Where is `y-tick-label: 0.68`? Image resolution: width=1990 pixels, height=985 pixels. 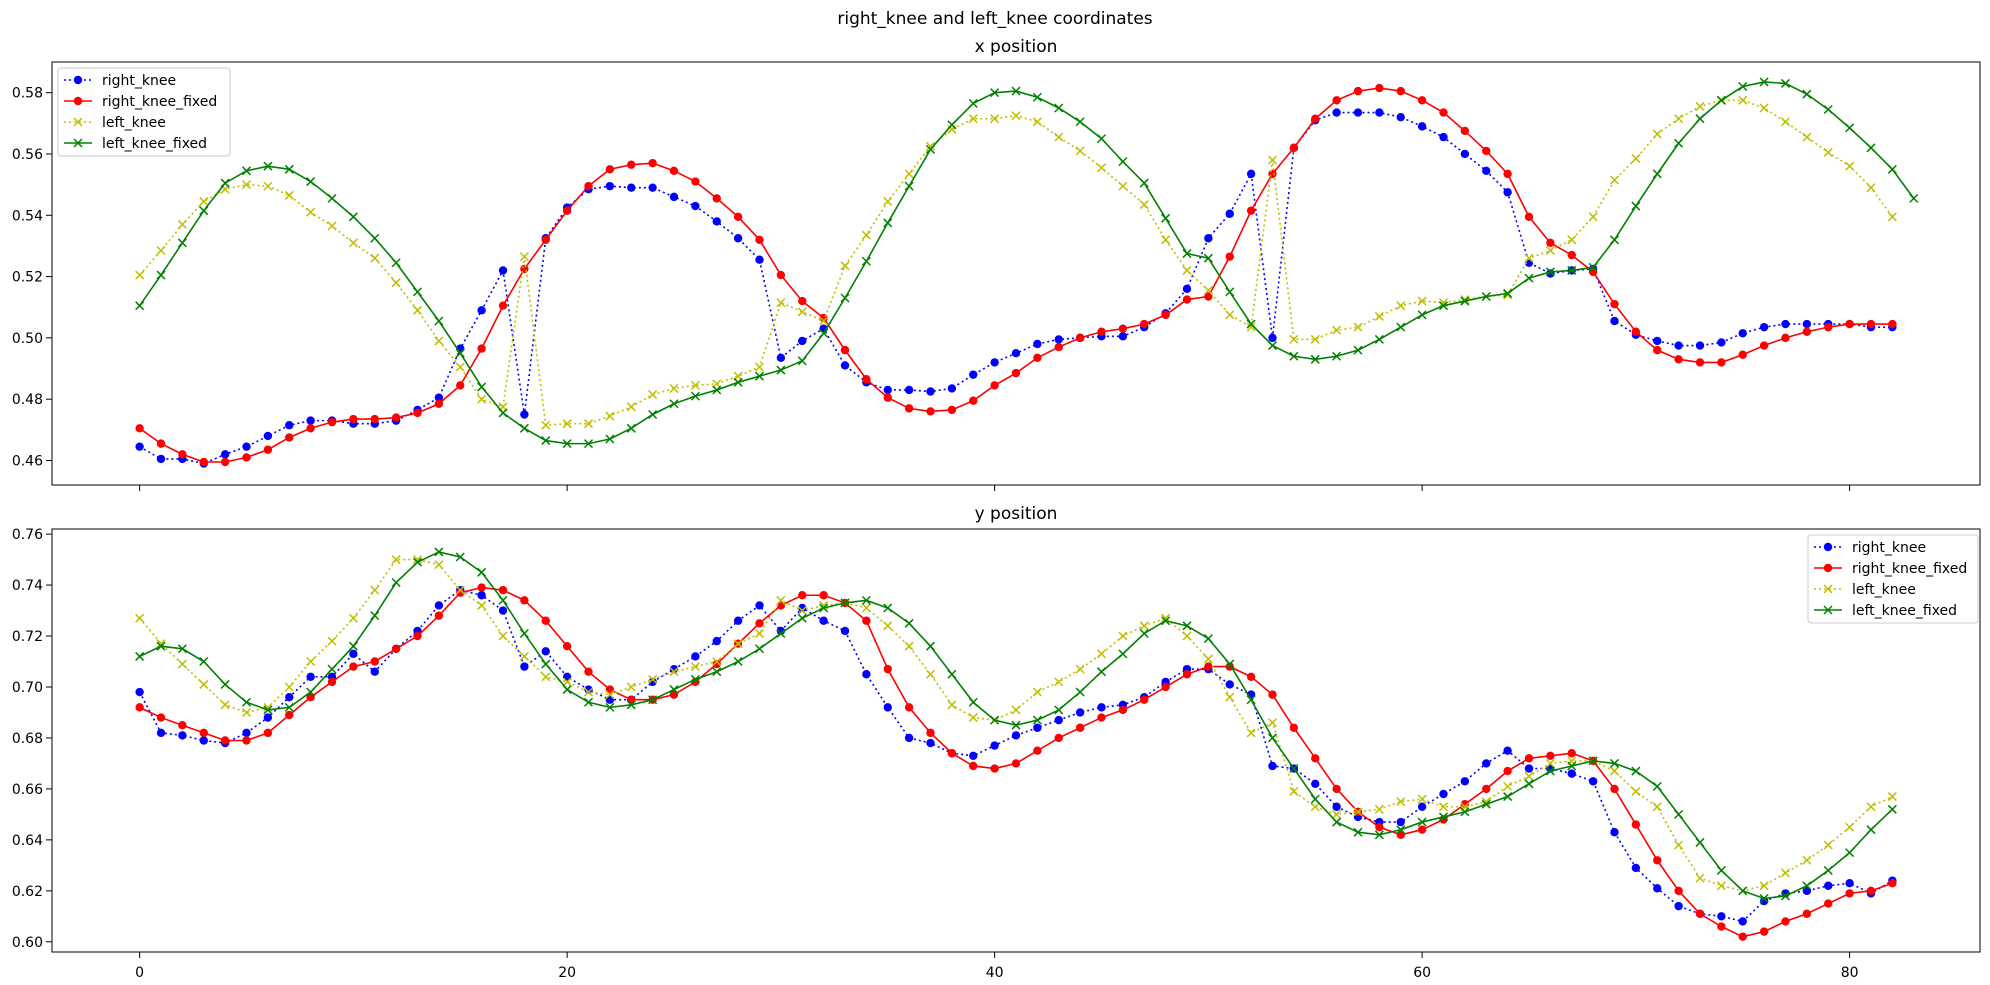 y-tick-label: 0.68 is located at coordinates (27, 739).